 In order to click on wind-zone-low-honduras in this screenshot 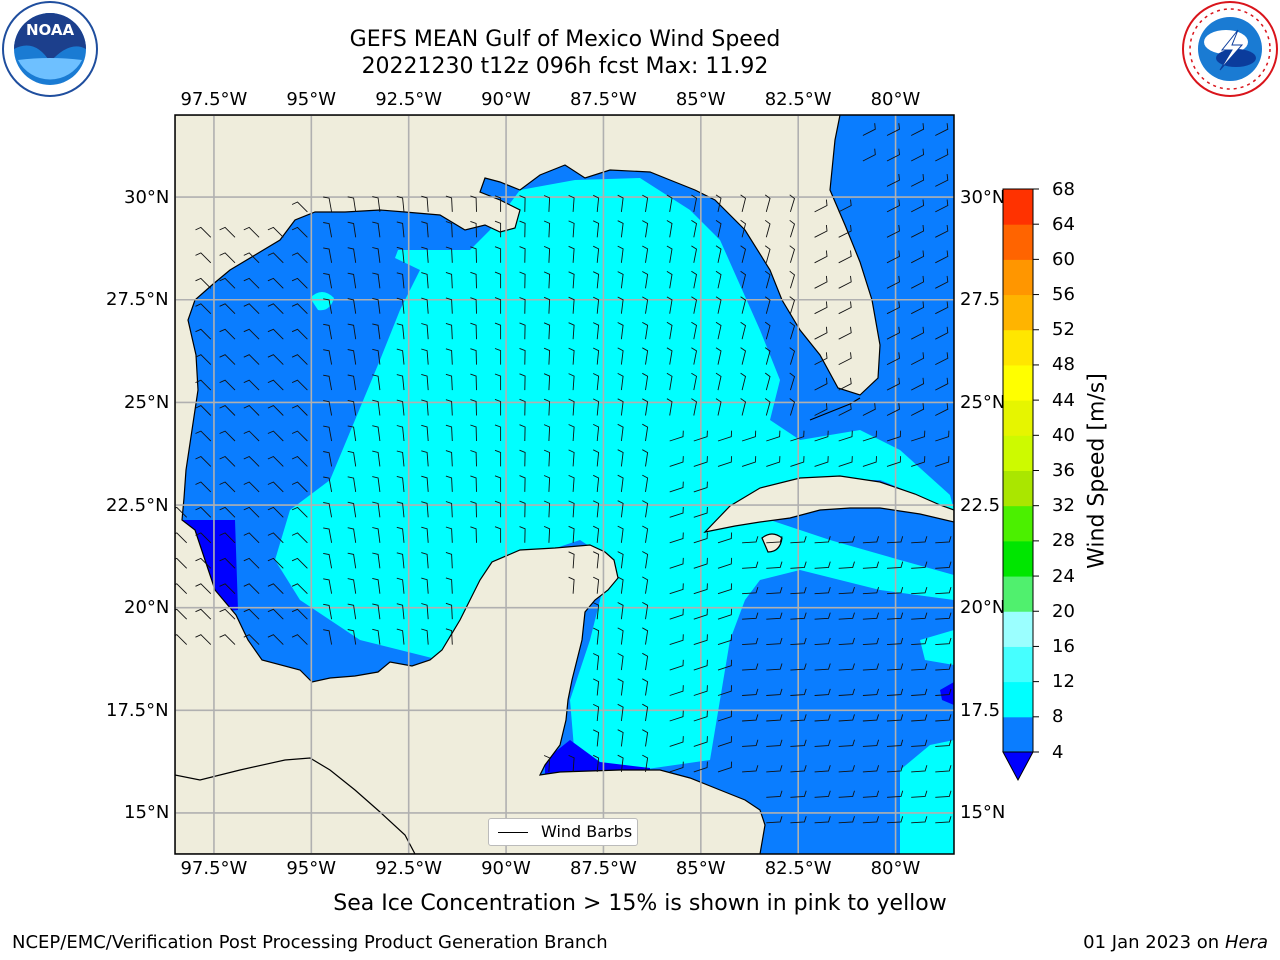, I will do `click(597, 757)`.